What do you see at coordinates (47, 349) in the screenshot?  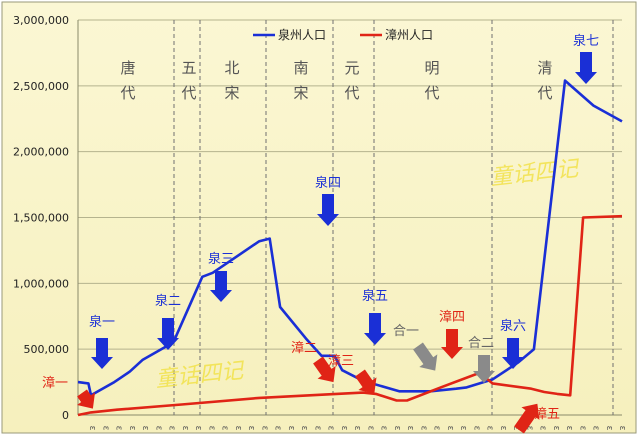 I see `y-tick-label: 500,000` at bounding box center [47, 349].